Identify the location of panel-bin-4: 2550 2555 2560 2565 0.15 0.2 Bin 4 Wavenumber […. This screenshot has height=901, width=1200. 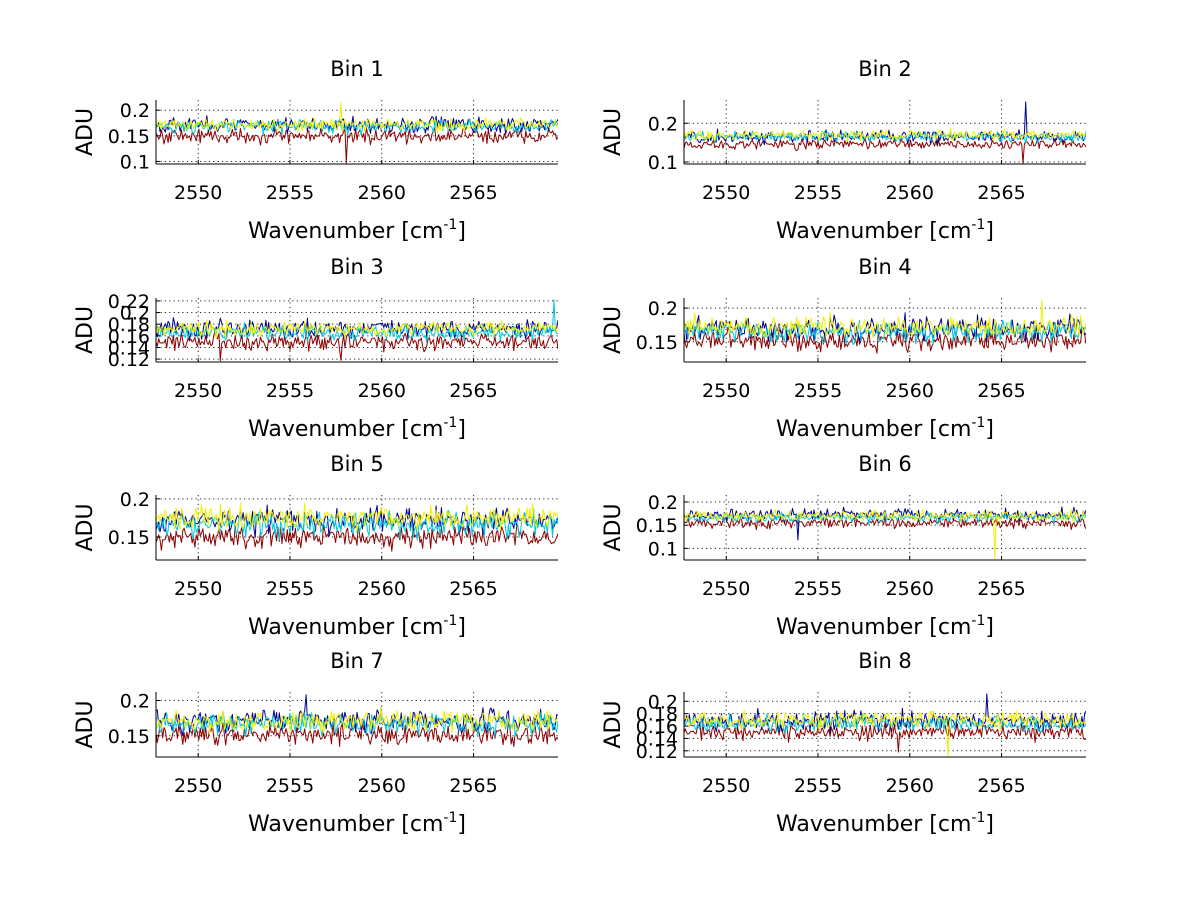
(843, 348).